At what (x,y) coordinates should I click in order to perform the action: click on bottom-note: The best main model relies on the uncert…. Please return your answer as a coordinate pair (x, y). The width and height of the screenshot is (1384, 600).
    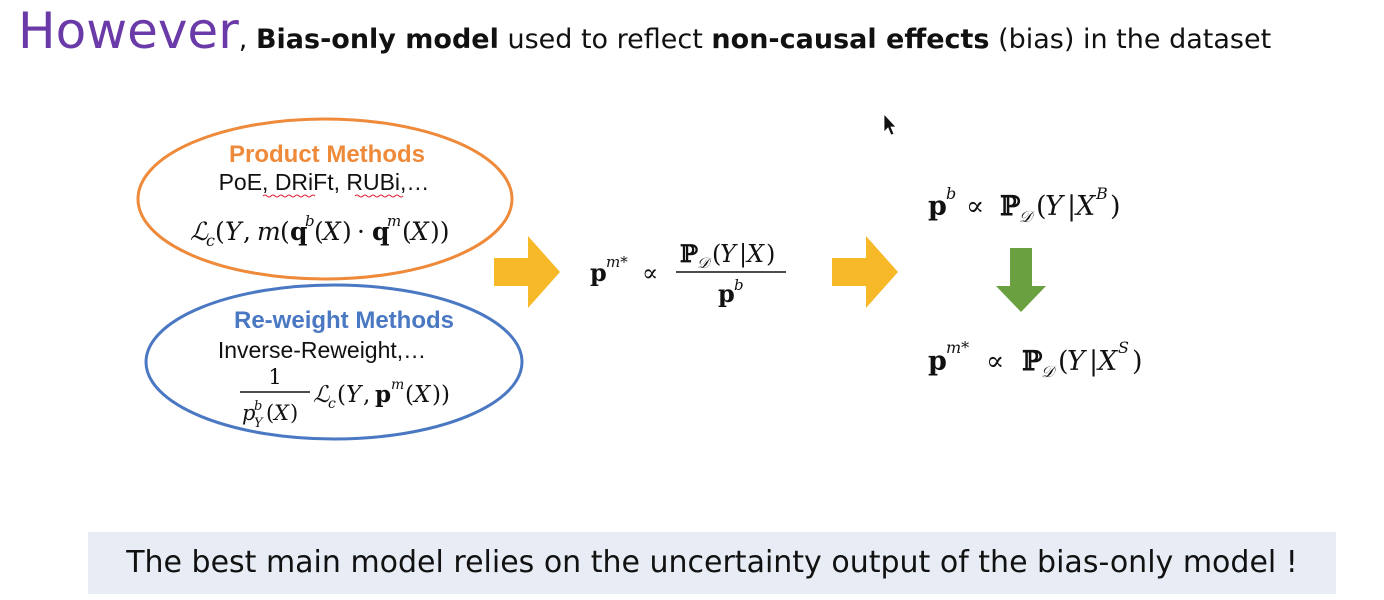
    Looking at the image, I should click on (712, 562).